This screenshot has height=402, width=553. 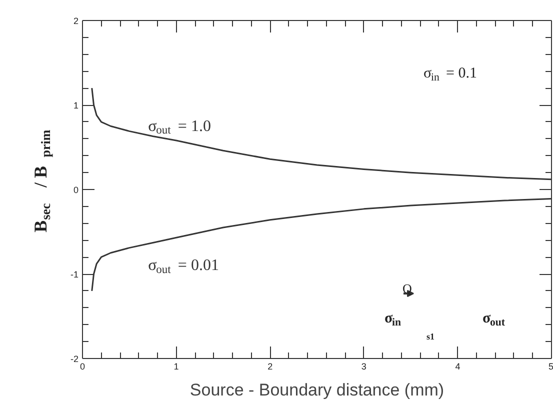 I want to click on y-tick-label: 0, so click(x=76, y=190).